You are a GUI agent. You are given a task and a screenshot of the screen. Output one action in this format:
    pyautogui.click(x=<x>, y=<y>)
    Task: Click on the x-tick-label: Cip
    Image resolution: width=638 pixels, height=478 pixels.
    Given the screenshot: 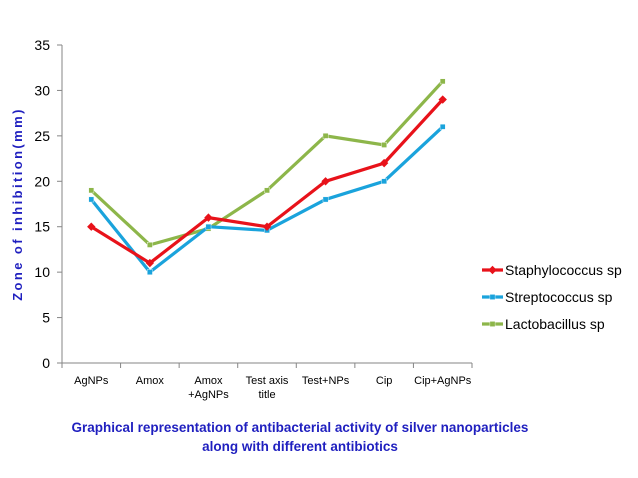 What is the action you would take?
    pyautogui.click(x=384, y=381)
    